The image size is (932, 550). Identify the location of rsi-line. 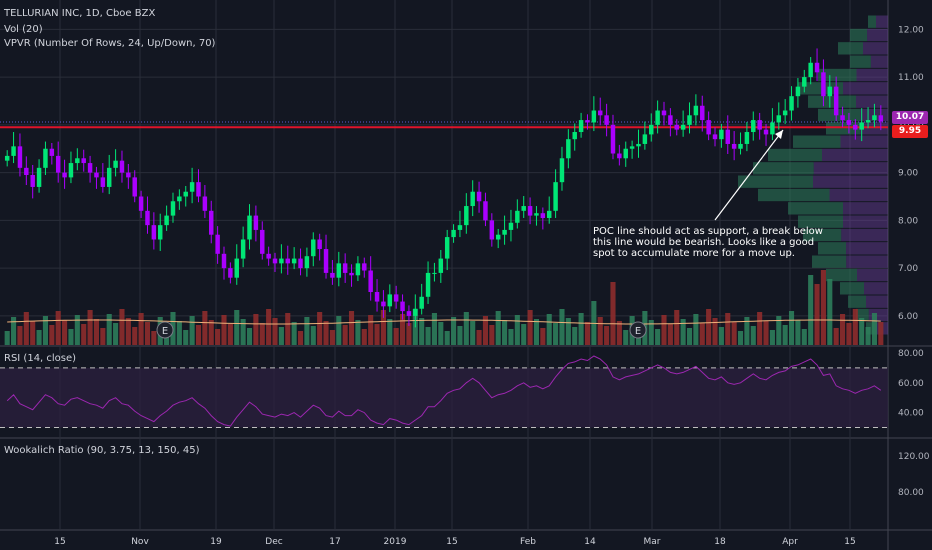
(444, 391).